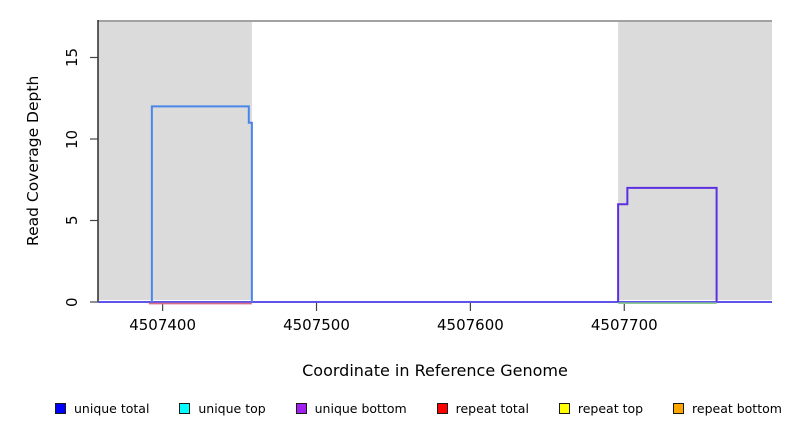 This screenshot has height=432, width=792. Describe the element at coordinates (360, 408) in the screenshot. I see `legend-label: unique bottom` at that location.